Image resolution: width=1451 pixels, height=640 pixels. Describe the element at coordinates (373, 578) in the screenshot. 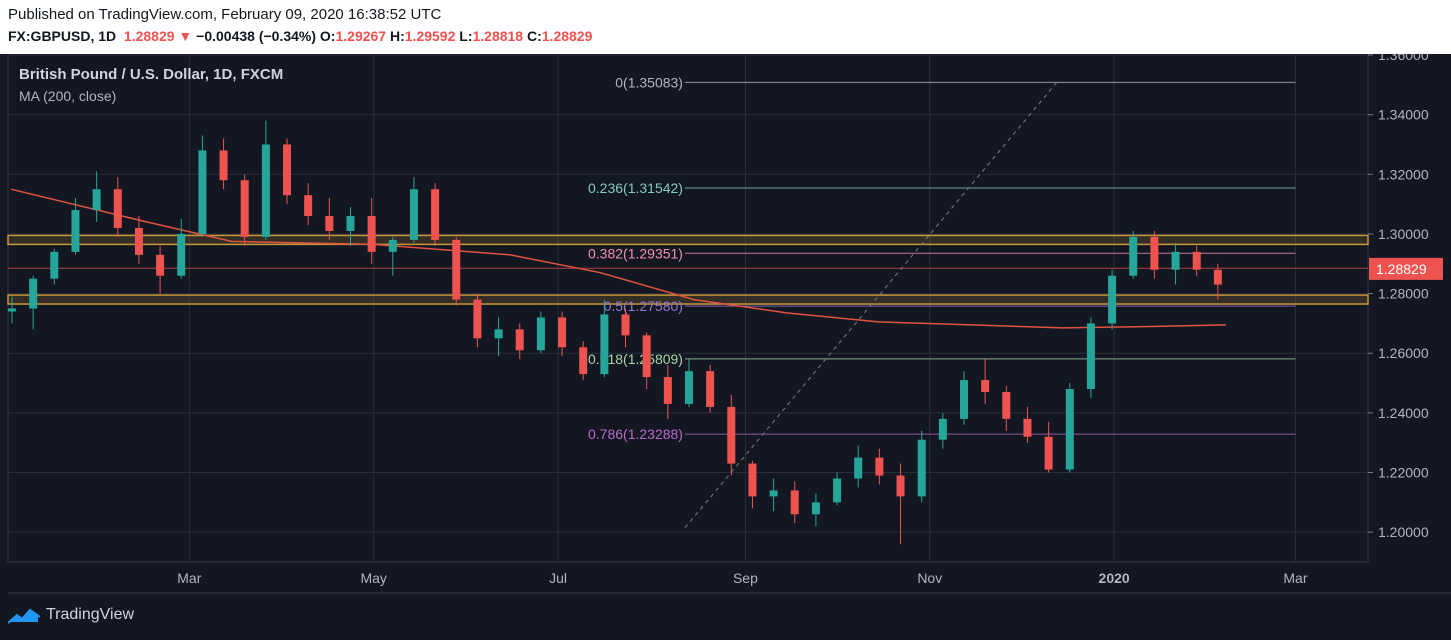

I see `x-tick-label: May` at that location.